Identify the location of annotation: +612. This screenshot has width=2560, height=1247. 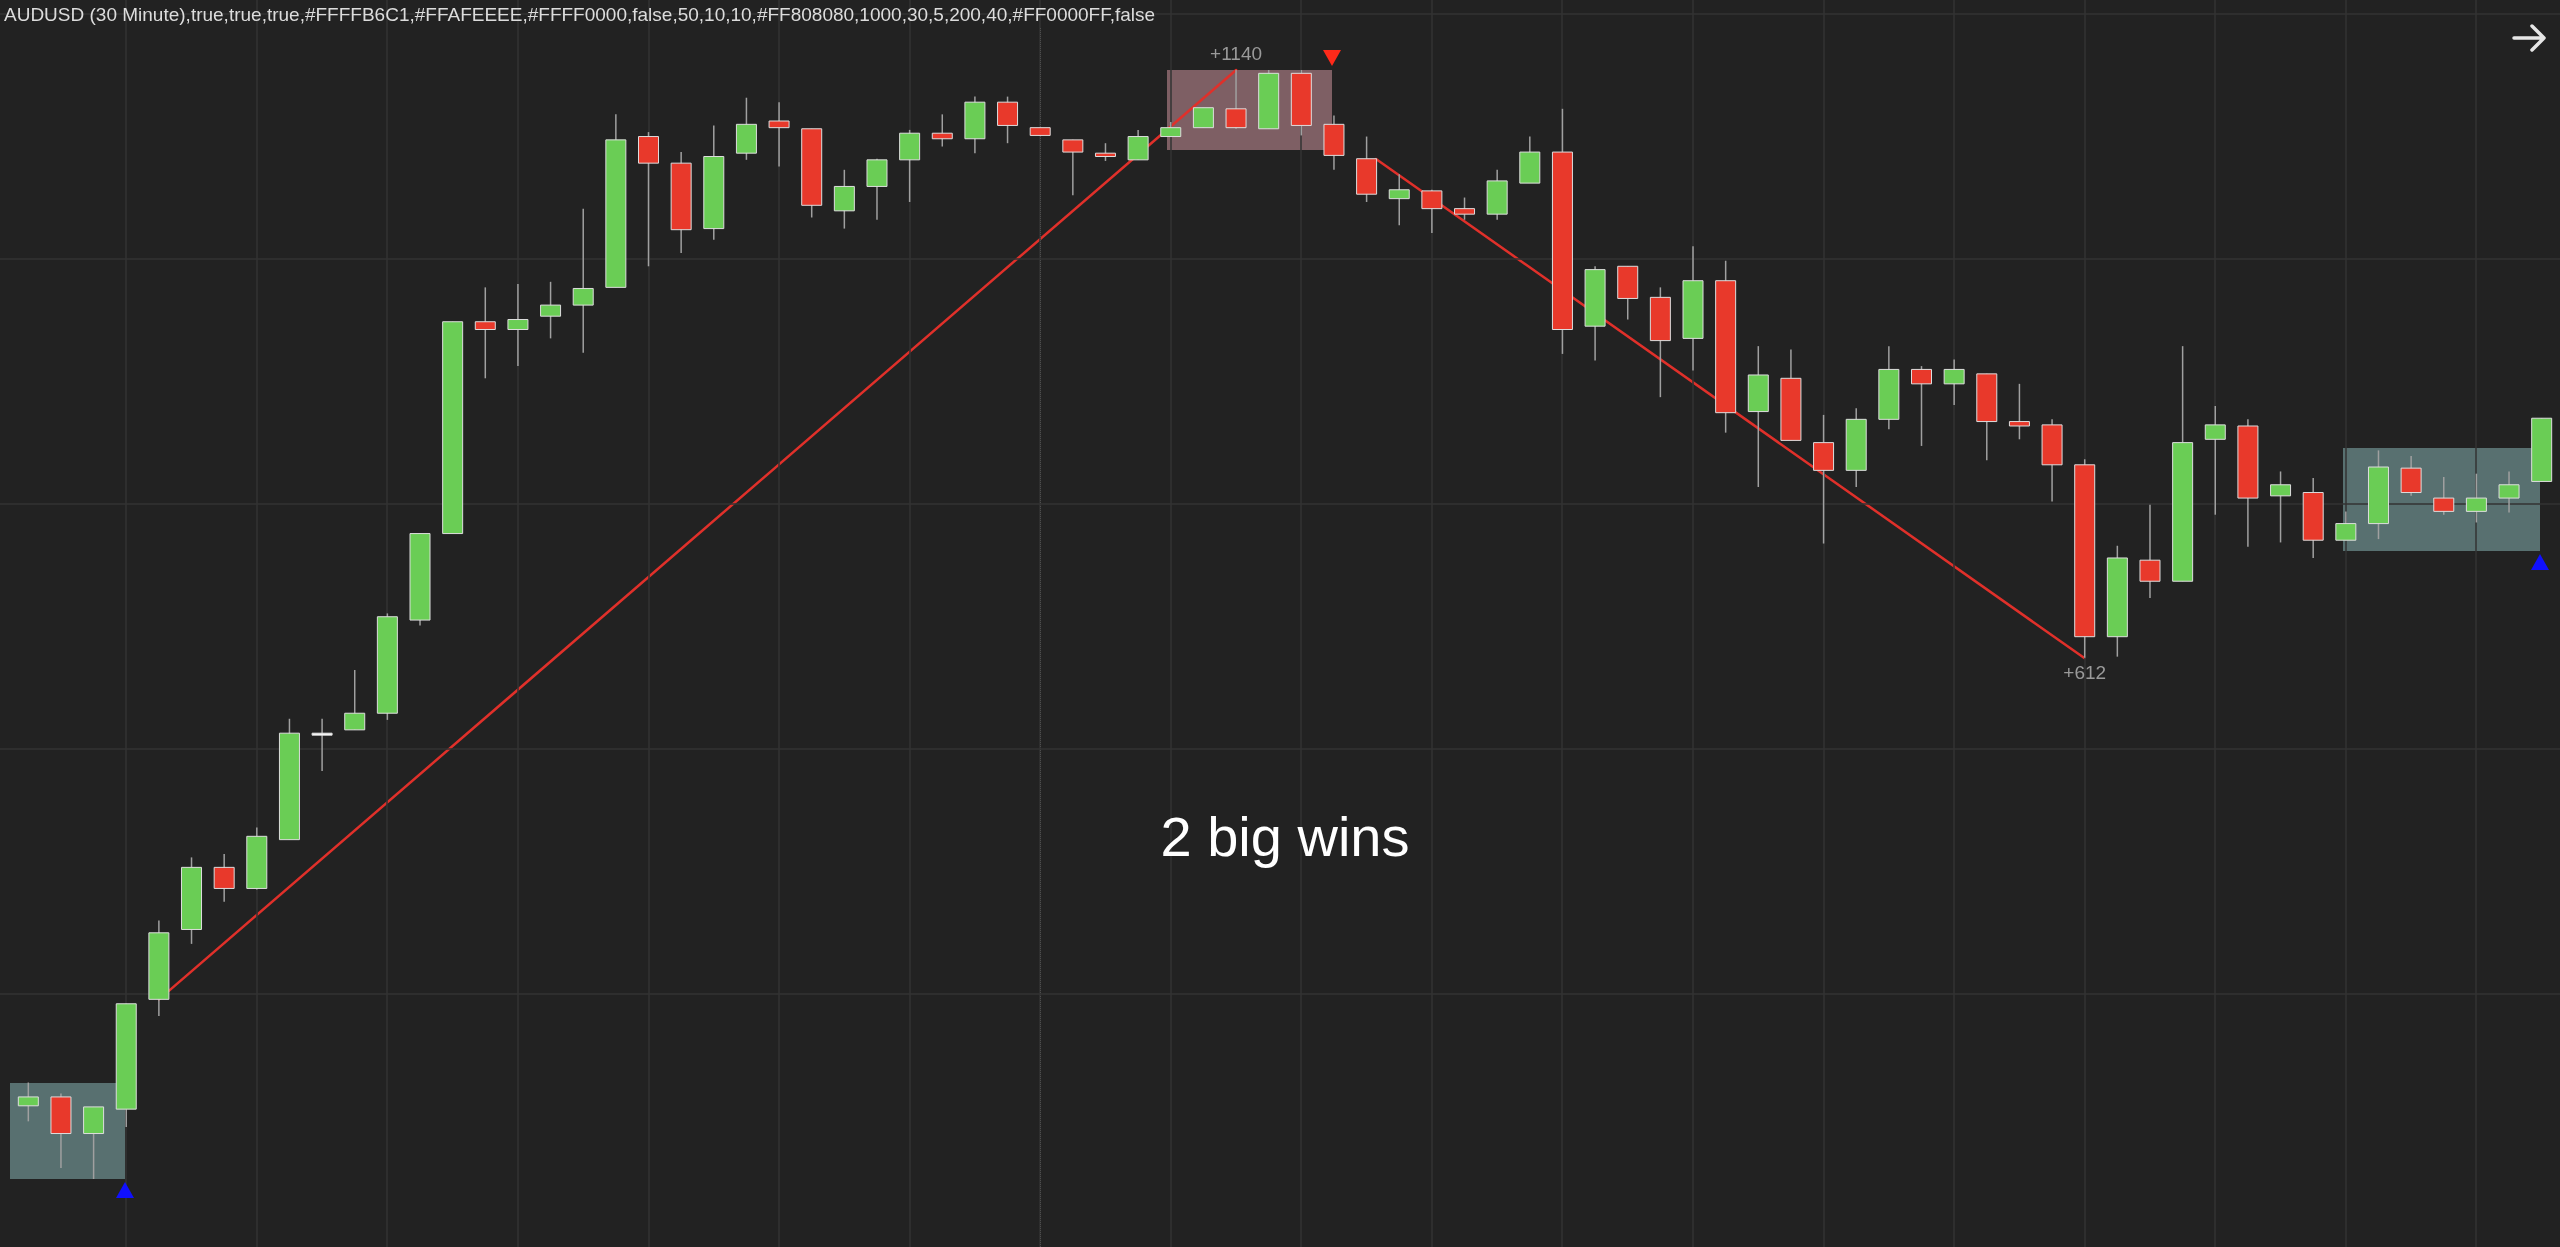
(2085, 672).